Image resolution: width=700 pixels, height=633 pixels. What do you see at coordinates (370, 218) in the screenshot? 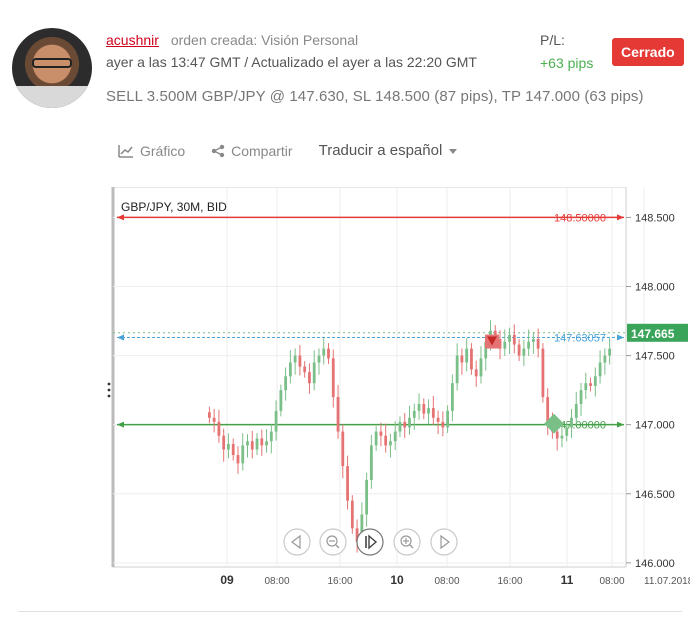
I see `sl-level: 148.50000` at bounding box center [370, 218].